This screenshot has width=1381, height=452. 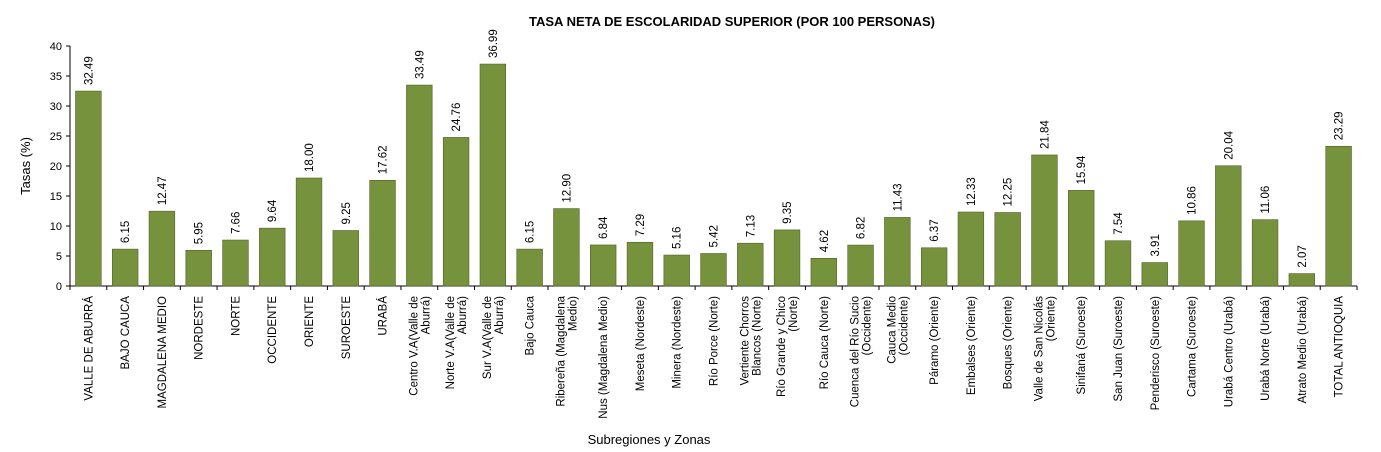 What do you see at coordinates (236, 316) in the screenshot?
I see `x-tick-label: NORTE` at bounding box center [236, 316].